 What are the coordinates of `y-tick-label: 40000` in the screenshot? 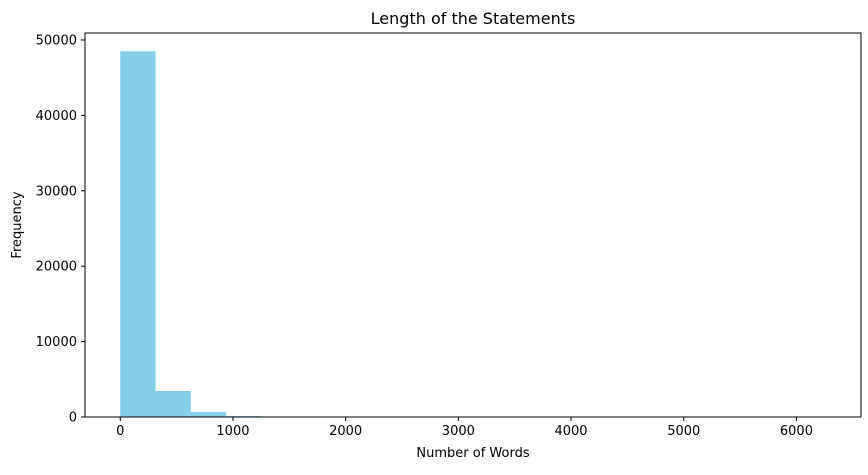 It's located at (56, 116).